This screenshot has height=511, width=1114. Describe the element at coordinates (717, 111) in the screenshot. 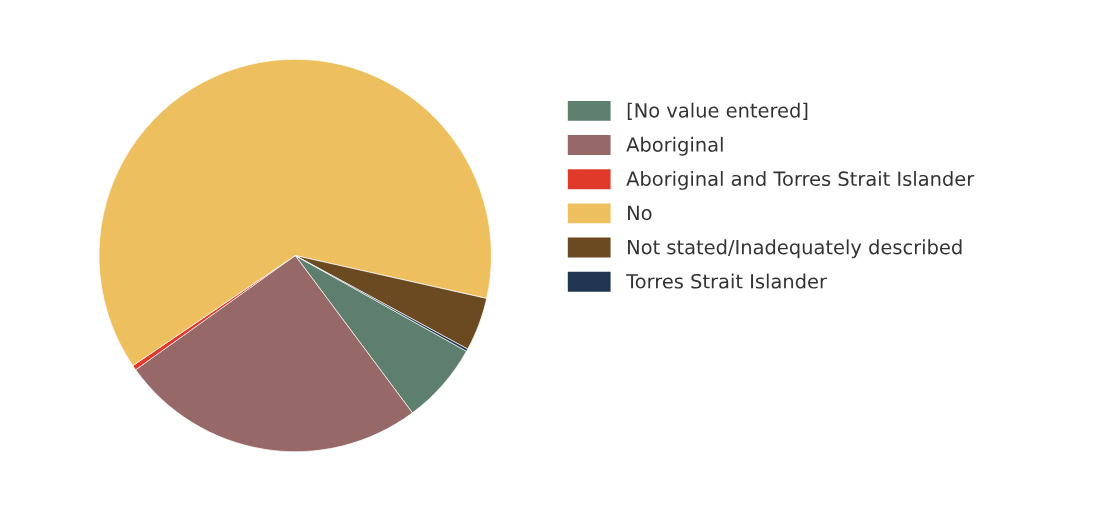

I see `legend-label: [No value entered]` at that location.